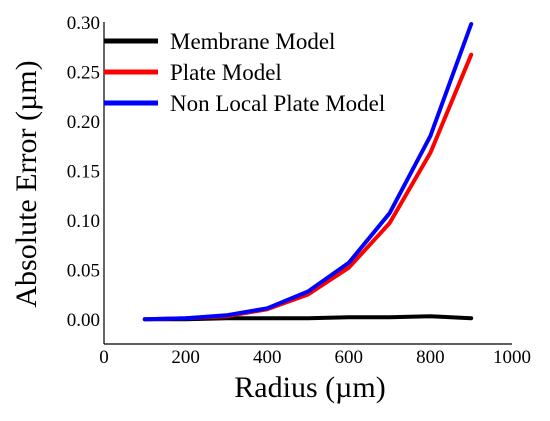 The width and height of the screenshot is (550, 421). What do you see at coordinates (83, 221) in the screenshot?
I see `y-tick-label: 0.10` at bounding box center [83, 221].